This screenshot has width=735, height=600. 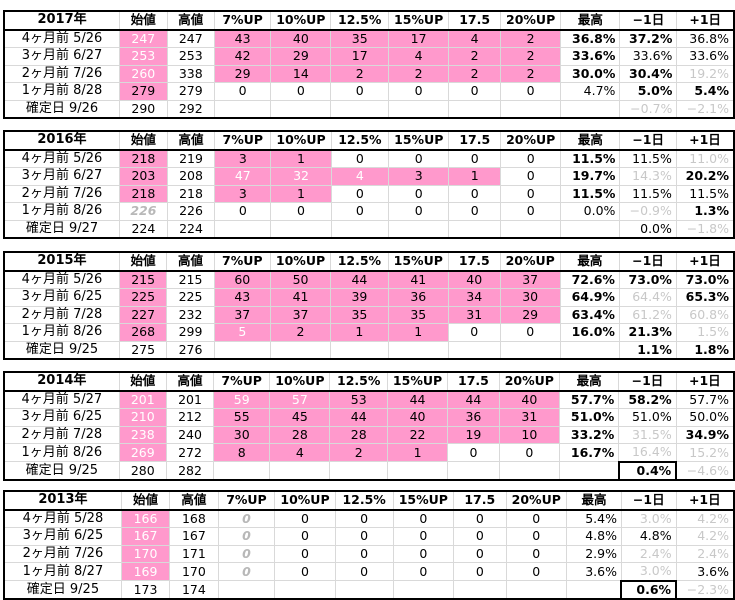 What do you see at coordinates (145, 571) in the screenshot?
I see `start-value: 169` at bounding box center [145, 571].